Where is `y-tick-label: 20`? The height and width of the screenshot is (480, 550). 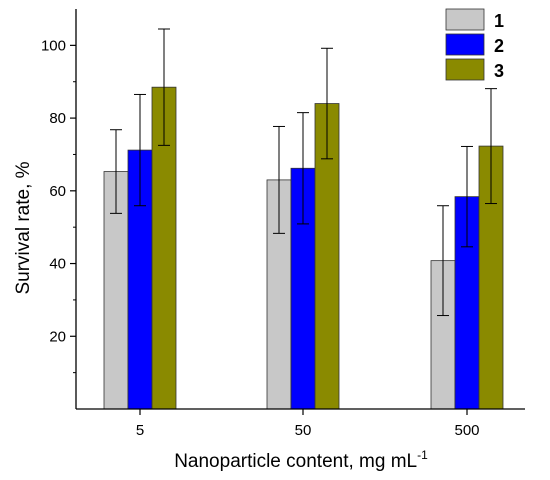 y-tick-label: 20 is located at coordinates (57, 336).